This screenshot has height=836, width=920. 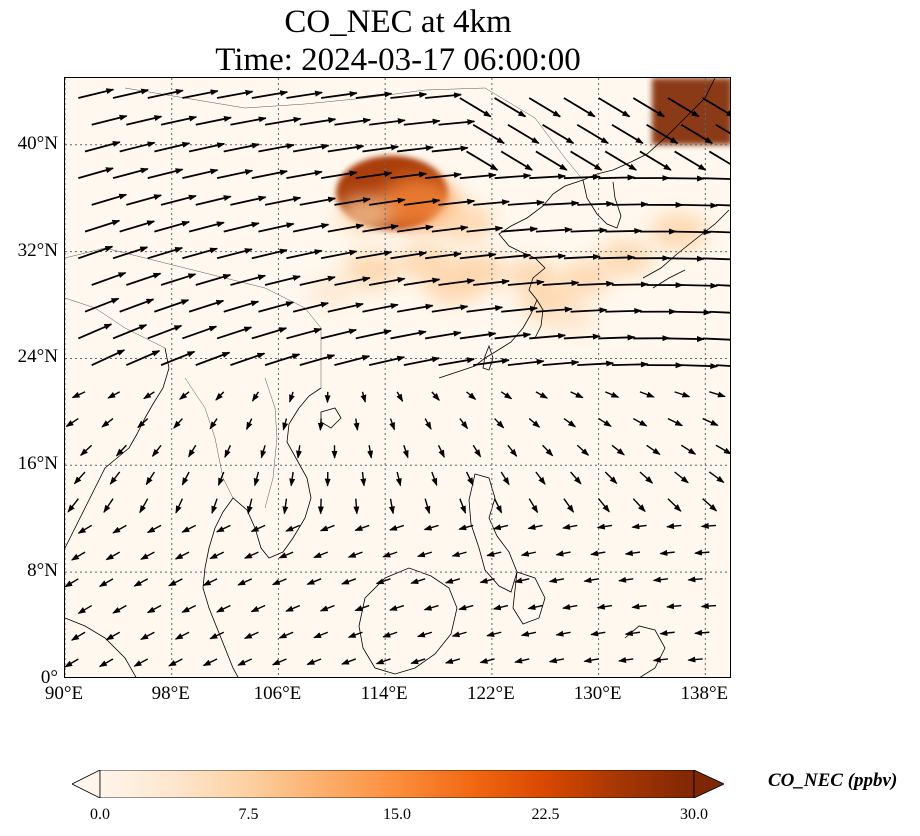 What do you see at coordinates (170, 693) in the screenshot?
I see `lon-tick-label: 98°E` at bounding box center [170, 693].